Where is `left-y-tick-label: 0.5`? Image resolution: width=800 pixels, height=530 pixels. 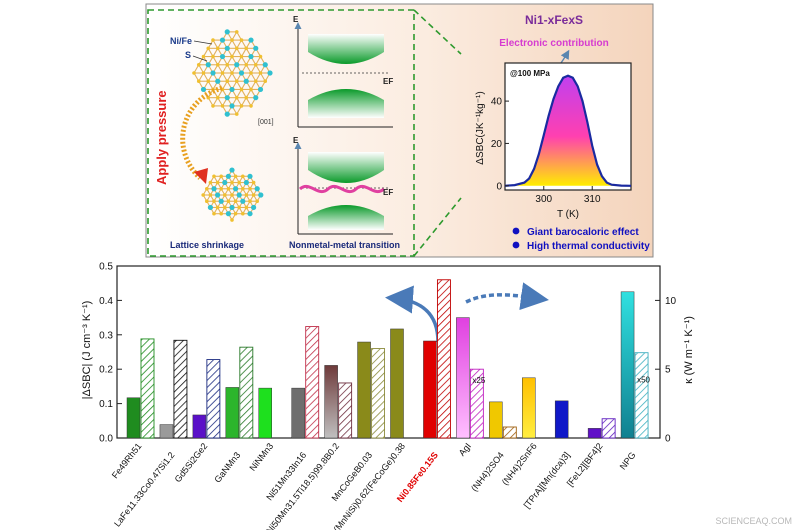 left-y-tick-label: 0.5 is located at coordinates (106, 267).